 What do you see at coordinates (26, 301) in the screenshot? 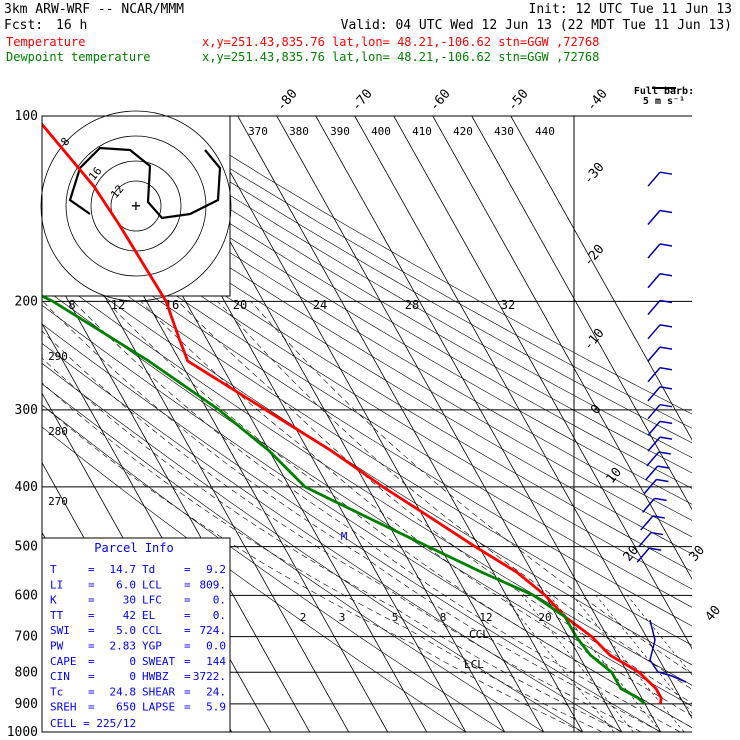
I see `pressure-tick-label: 200` at bounding box center [26, 301].